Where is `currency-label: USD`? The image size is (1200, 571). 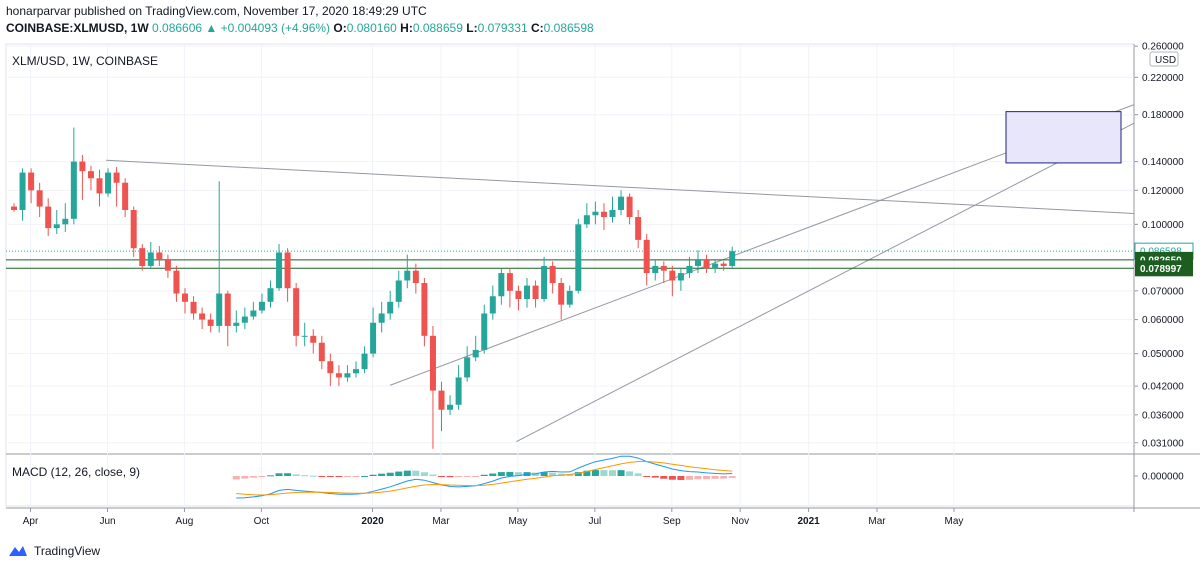 currency-label: USD is located at coordinates (1165, 60).